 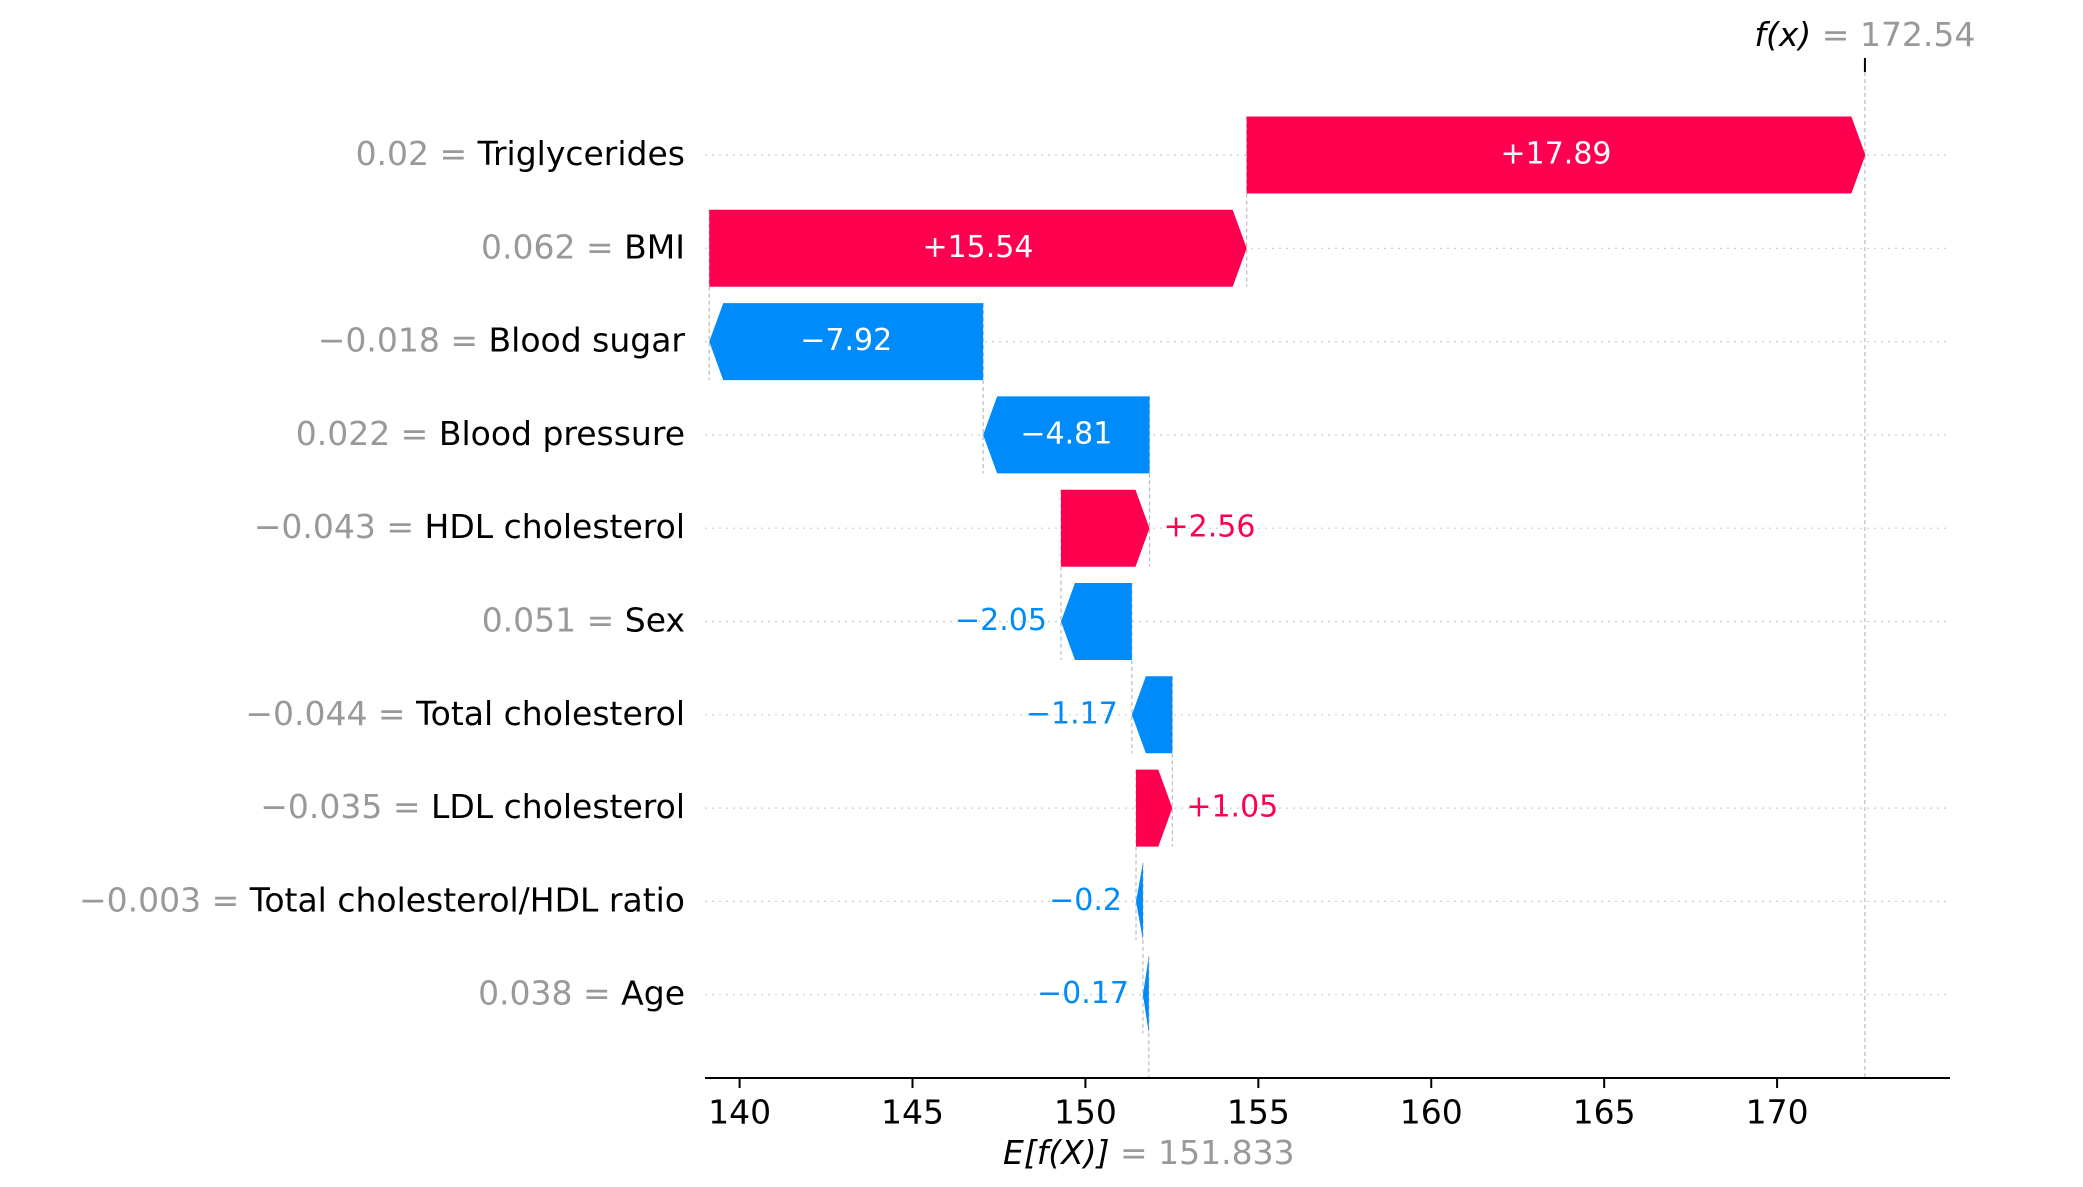 I want to click on feature-label: 0.02 = Triglycerides, so click(x=520, y=153).